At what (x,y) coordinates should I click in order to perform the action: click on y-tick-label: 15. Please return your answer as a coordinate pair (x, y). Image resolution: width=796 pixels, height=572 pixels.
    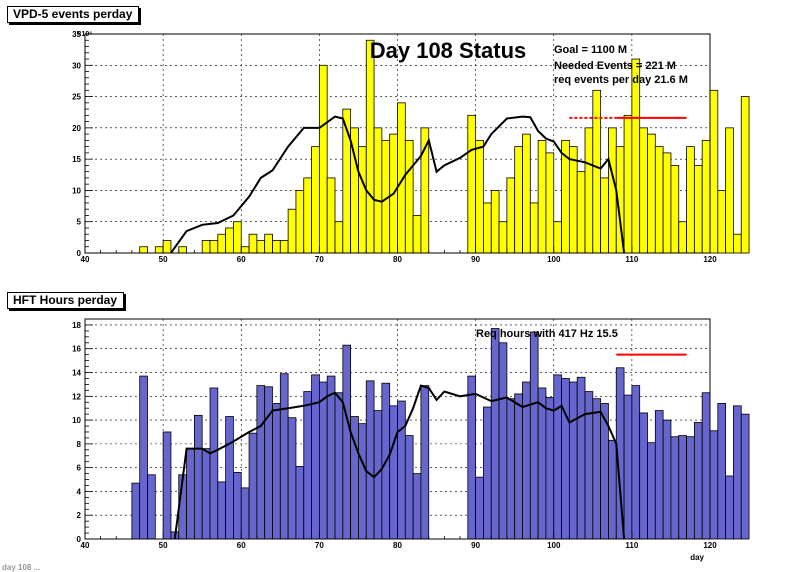
    Looking at the image, I should click on (76, 159).